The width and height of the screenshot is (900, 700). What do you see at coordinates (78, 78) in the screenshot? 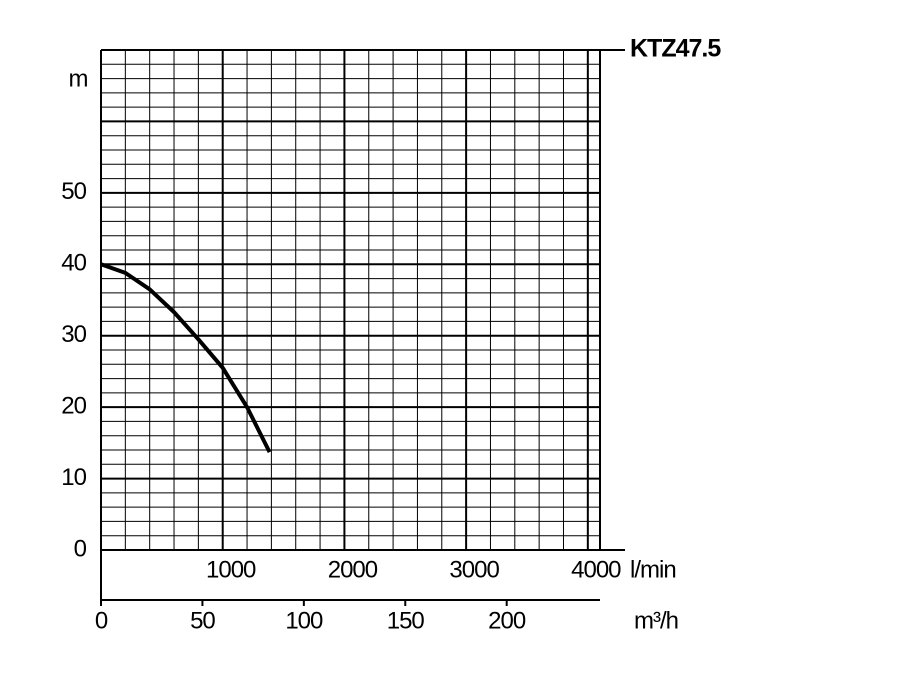
I see `y-axis-label: m` at bounding box center [78, 78].